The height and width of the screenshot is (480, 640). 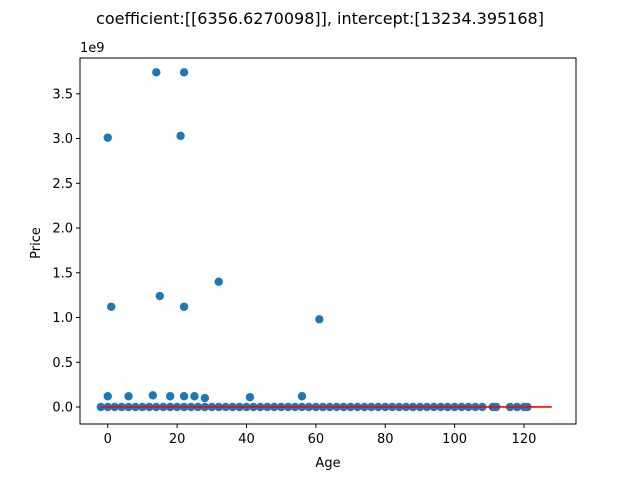 I want to click on y-tick-label: 3.0, so click(x=62, y=139).